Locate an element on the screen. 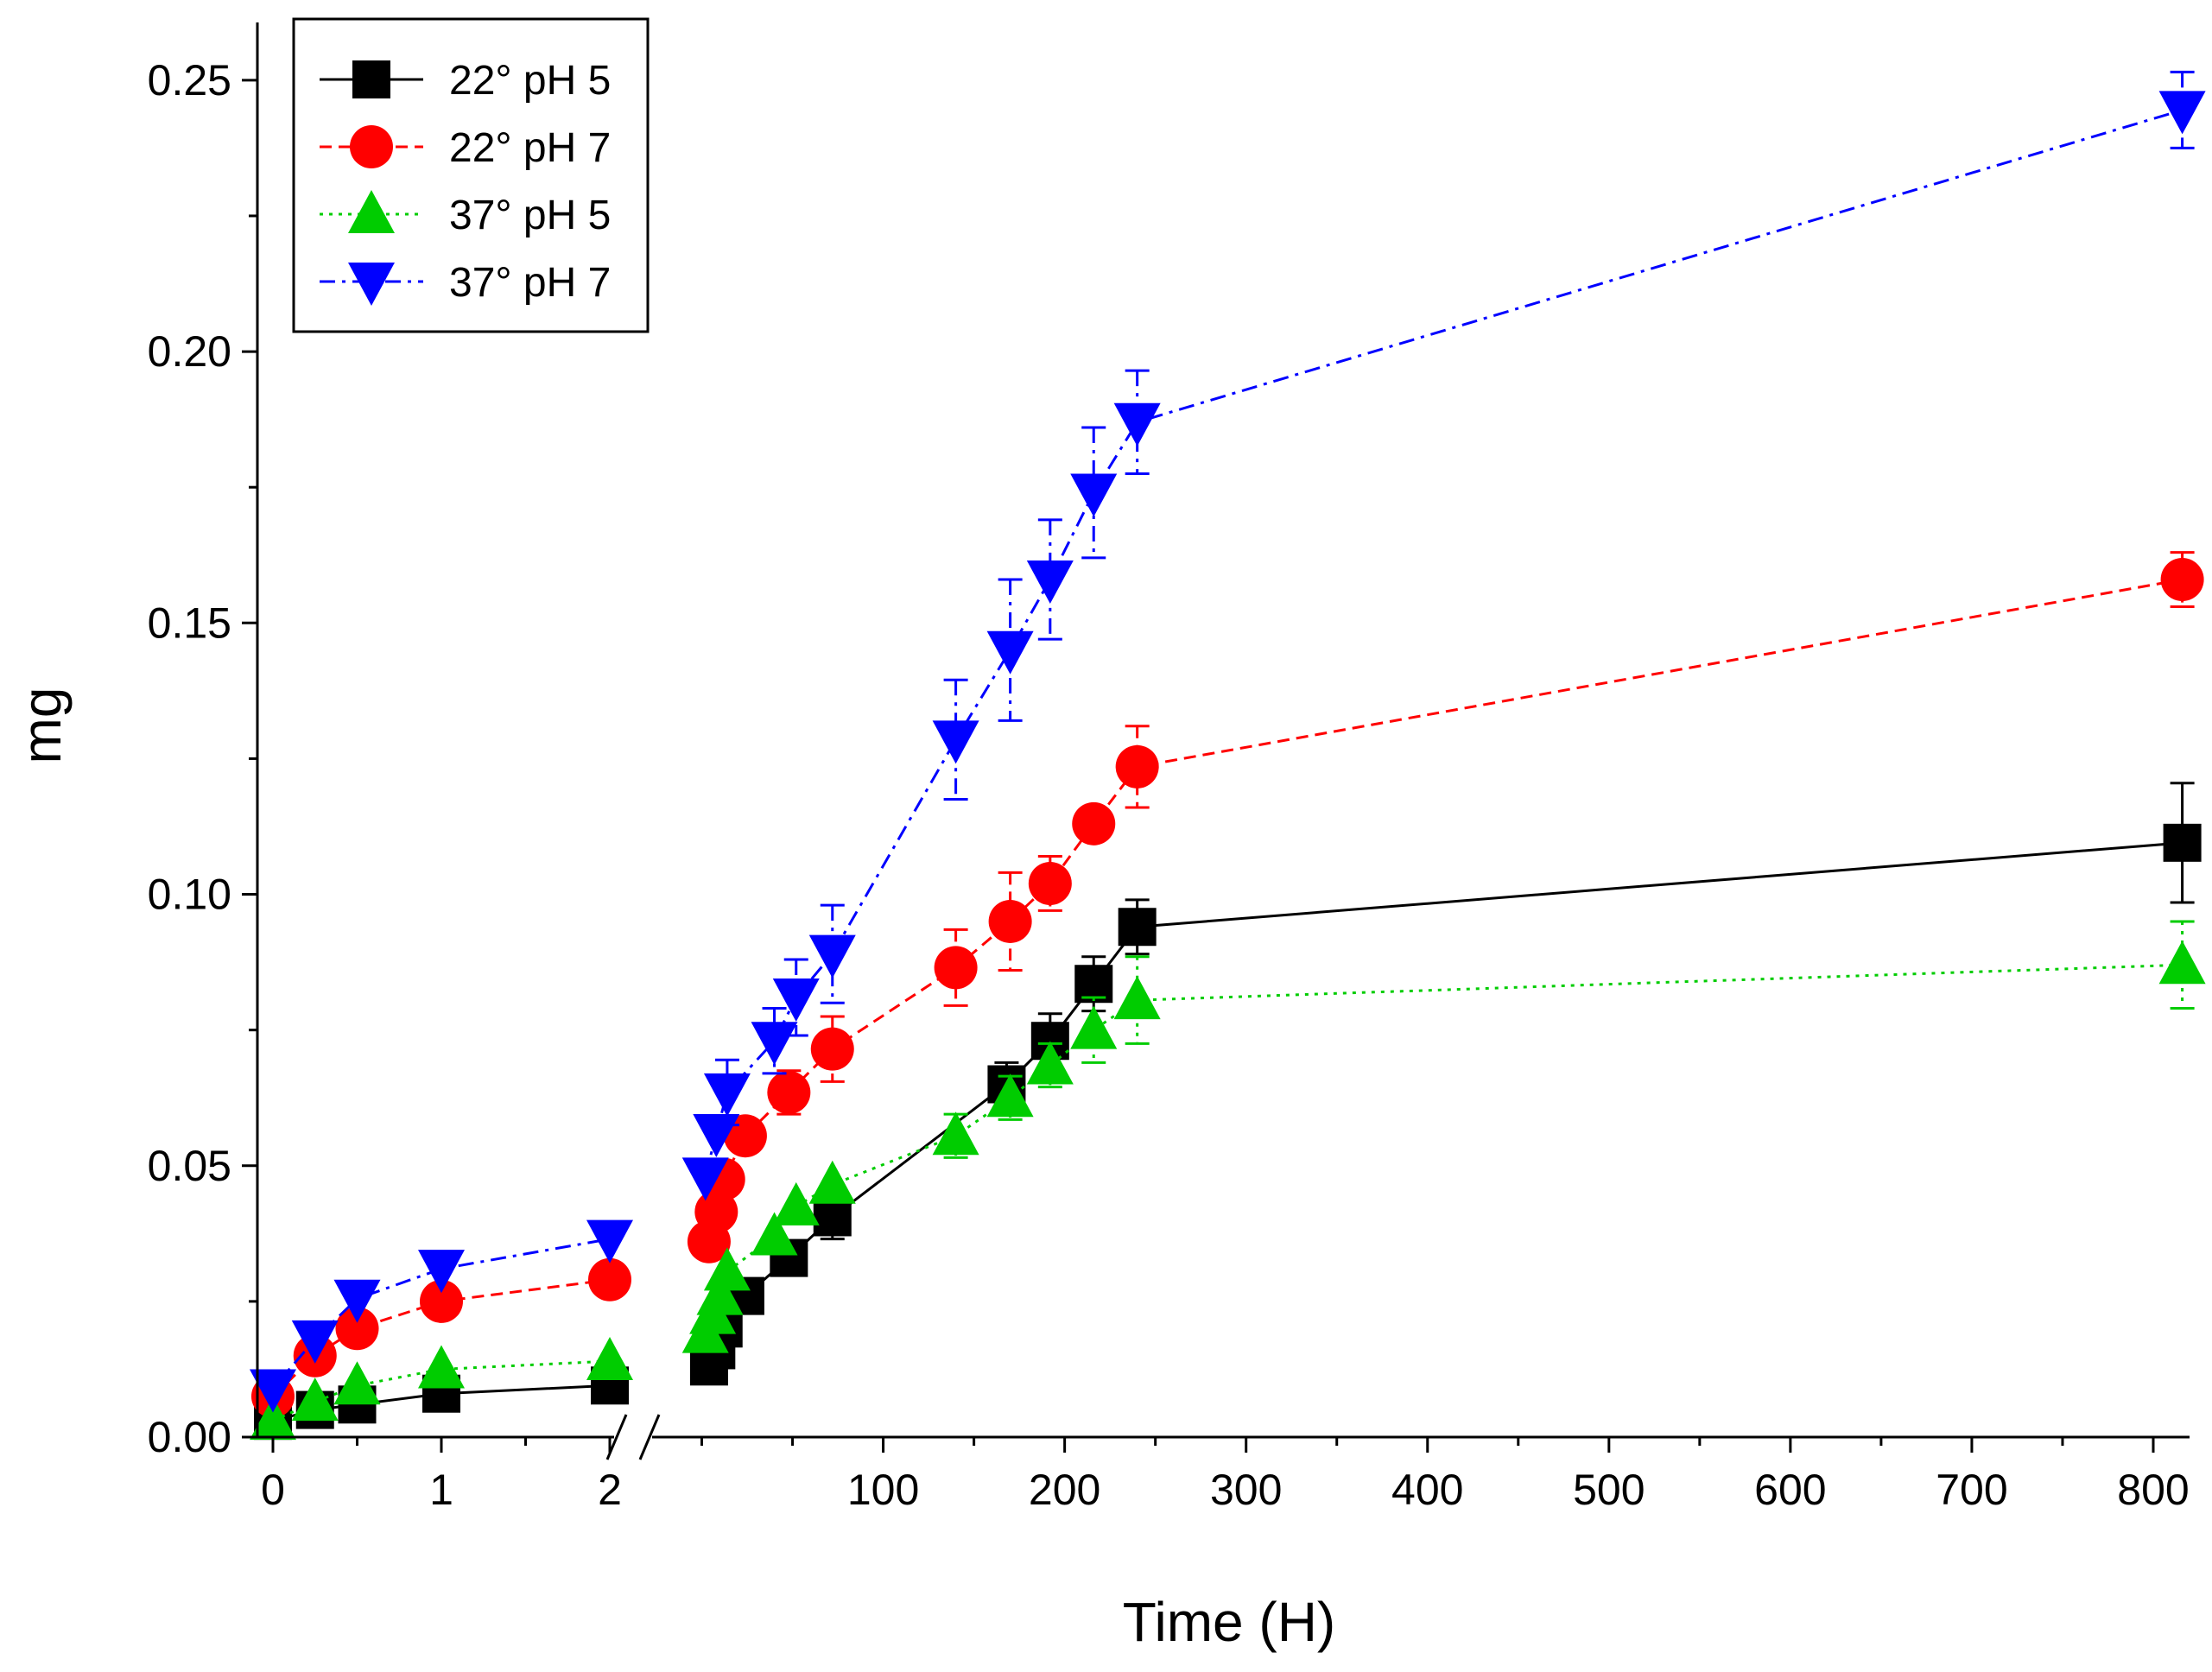  legend-entry: 22° pH 5 is located at coordinates (465, 81).